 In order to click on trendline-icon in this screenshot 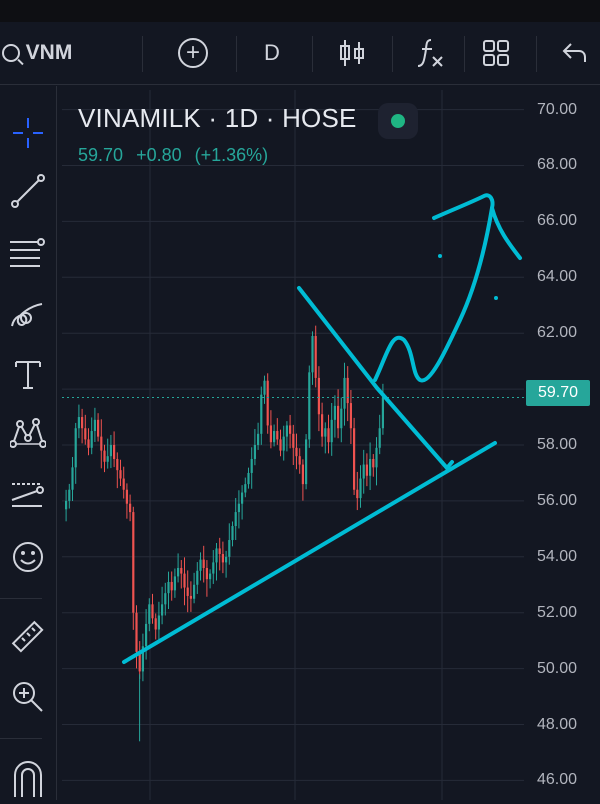, I will do `click(28, 191)`.